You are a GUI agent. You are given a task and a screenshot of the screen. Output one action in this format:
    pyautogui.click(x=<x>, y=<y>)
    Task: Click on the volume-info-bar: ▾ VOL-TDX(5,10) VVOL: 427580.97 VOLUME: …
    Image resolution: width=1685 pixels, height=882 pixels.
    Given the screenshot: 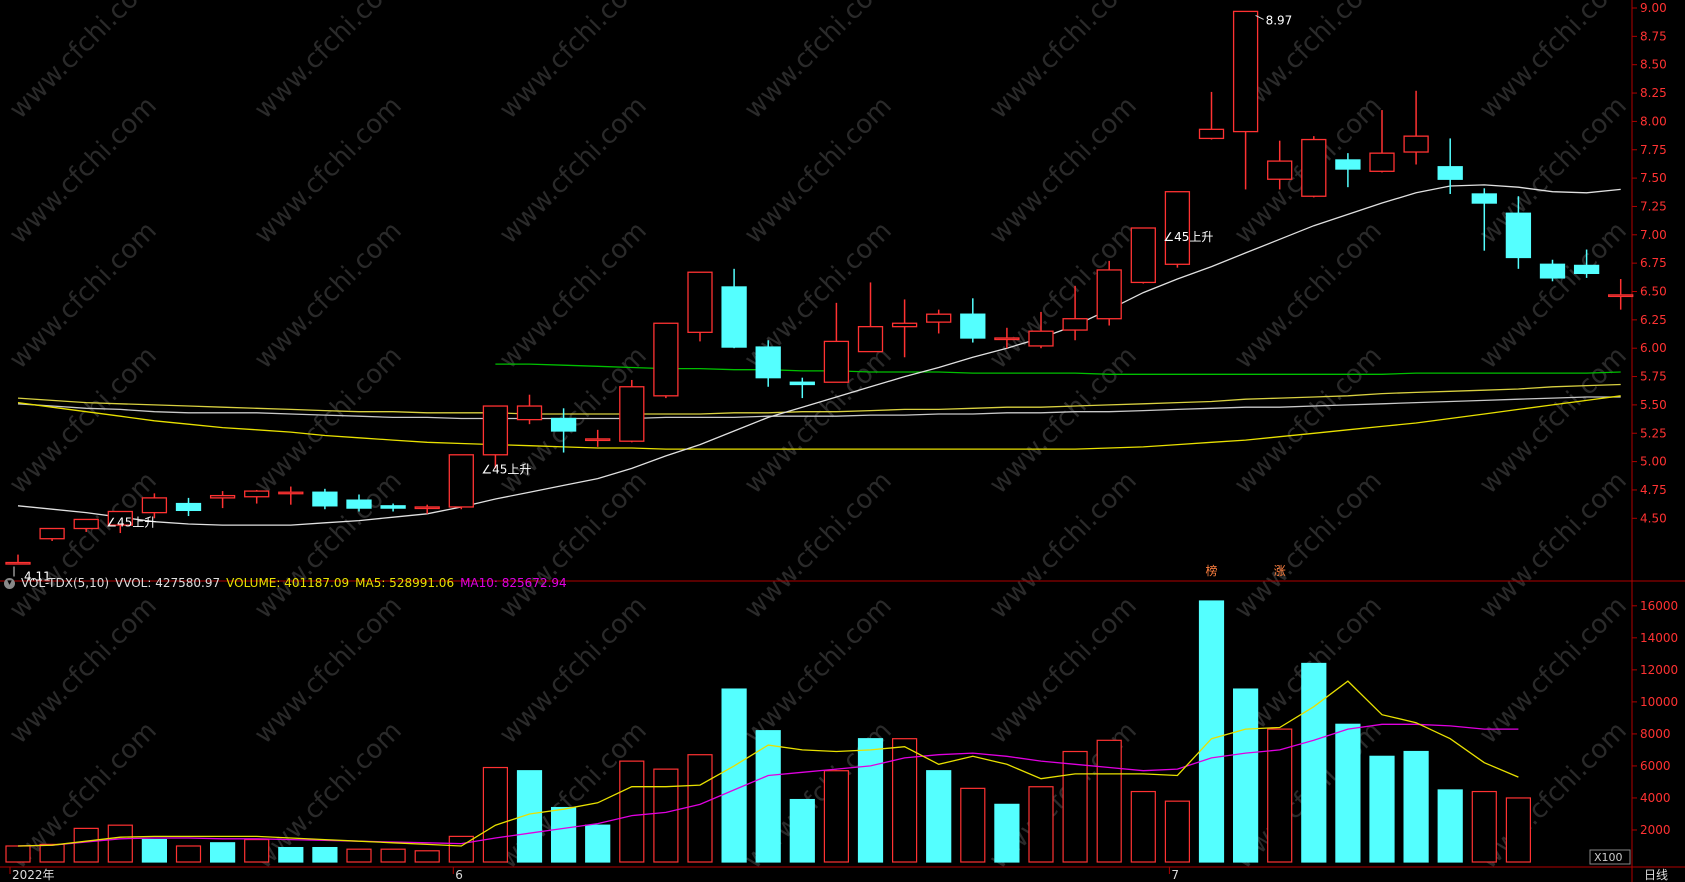 What is the action you would take?
    pyautogui.click(x=285, y=583)
    